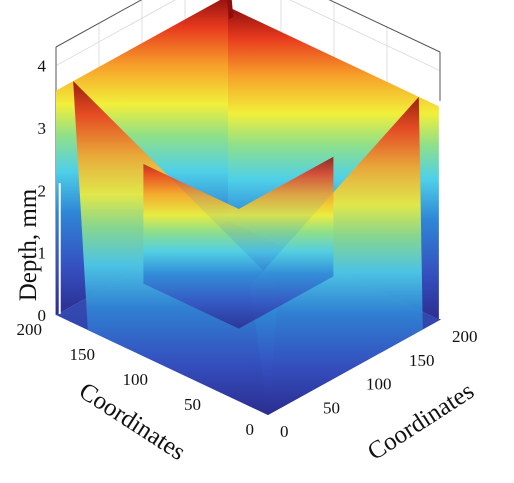  I want to click on z-tick-label: 0, so click(42, 315).